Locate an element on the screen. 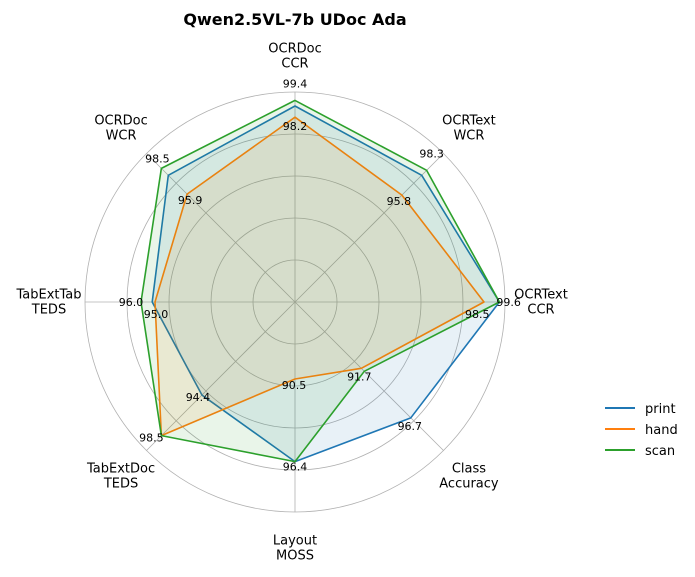 This screenshot has height=577, width=695. legend: print hand scan is located at coordinates (641, 430).